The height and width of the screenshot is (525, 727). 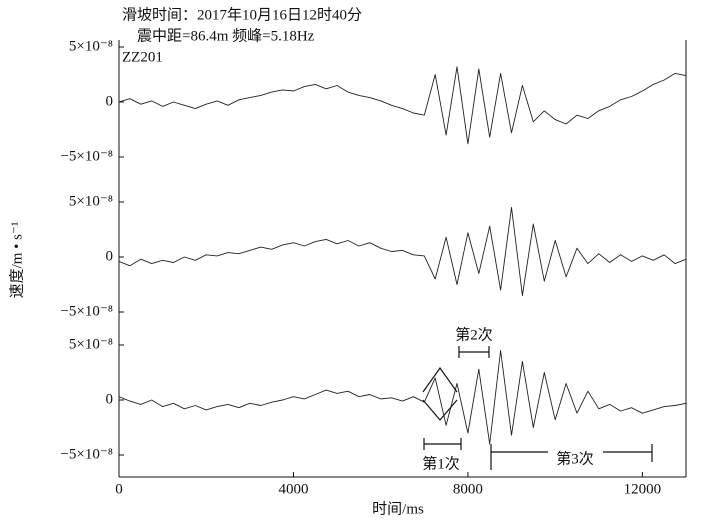 What do you see at coordinates (575, 458) in the screenshot?
I see `annotation: 第3次` at bounding box center [575, 458].